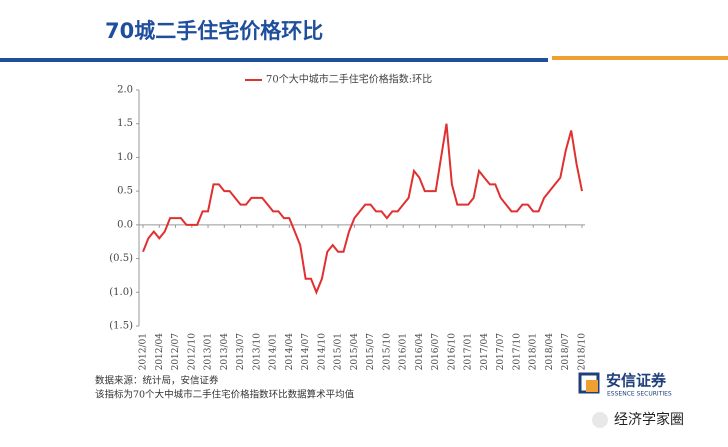  Describe the element at coordinates (257, 352) in the screenshot. I see `x-tick-label: 2013/10` at that location.